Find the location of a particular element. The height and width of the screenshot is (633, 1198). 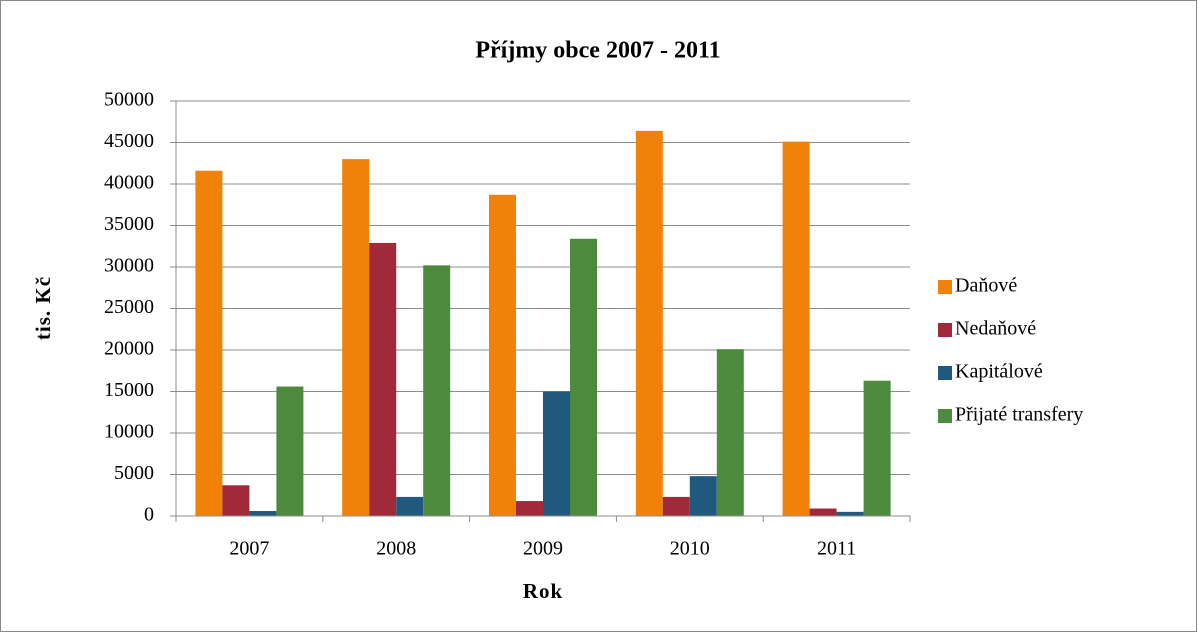

legend-label: Přijaté transfery is located at coordinates (1019, 415).